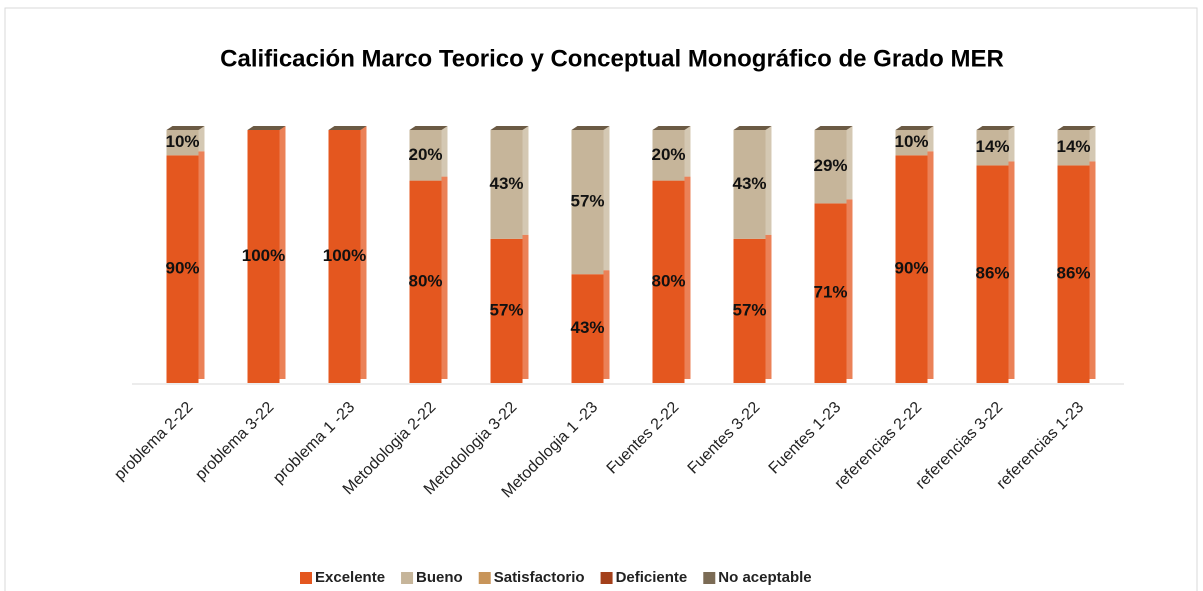 This screenshot has width=1203, height=591. What do you see at coordinates (350, 577) in the screenshot?
I see `legend-label: Excelente` at bounding box center [350, 577].